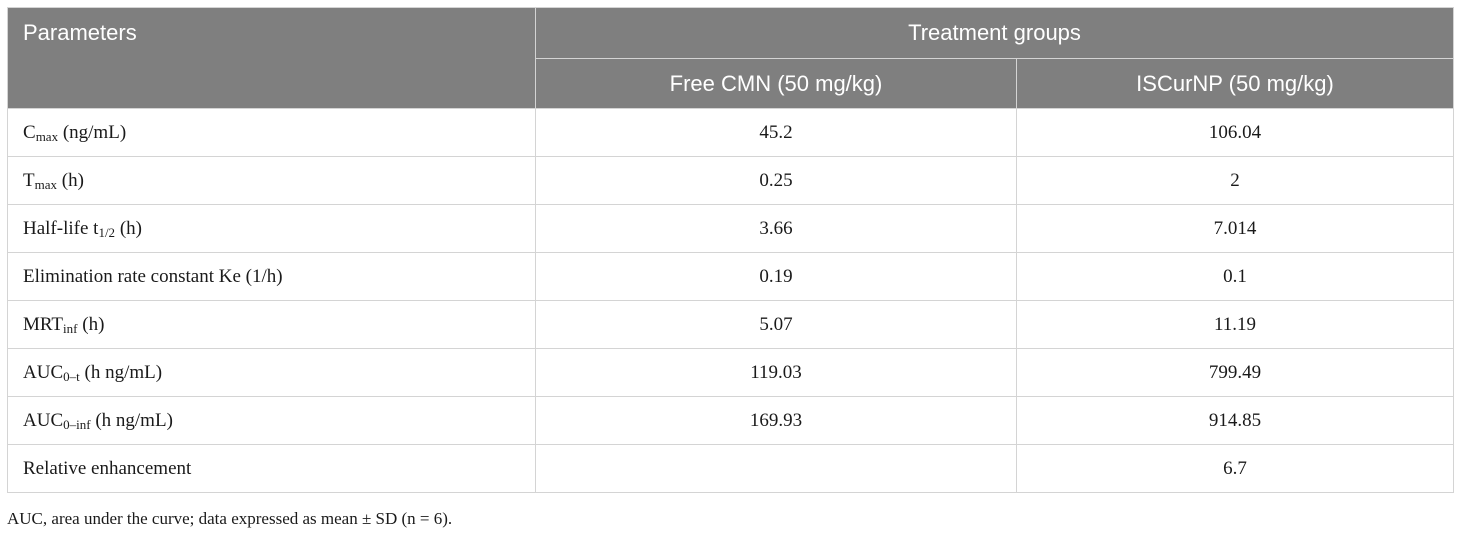 This screenshot has height=535, width=1460. I want to click on iscurnp-value: 7.014, so click(1235, 228).